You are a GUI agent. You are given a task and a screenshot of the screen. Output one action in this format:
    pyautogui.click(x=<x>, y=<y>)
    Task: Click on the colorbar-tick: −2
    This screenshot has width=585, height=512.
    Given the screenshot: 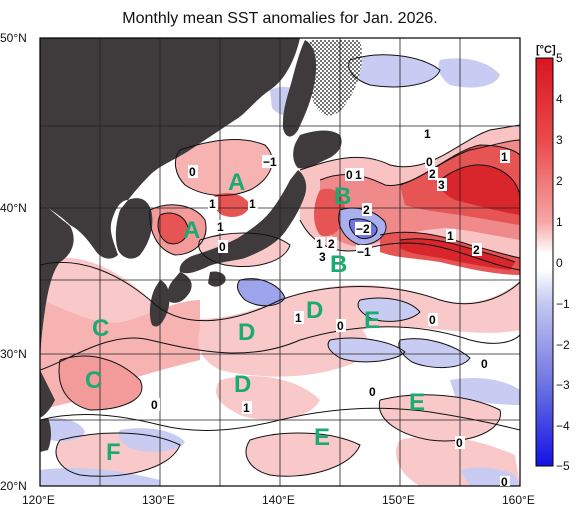 What is the action you would take?
    pyautogui.click(x=563, y=345)
    